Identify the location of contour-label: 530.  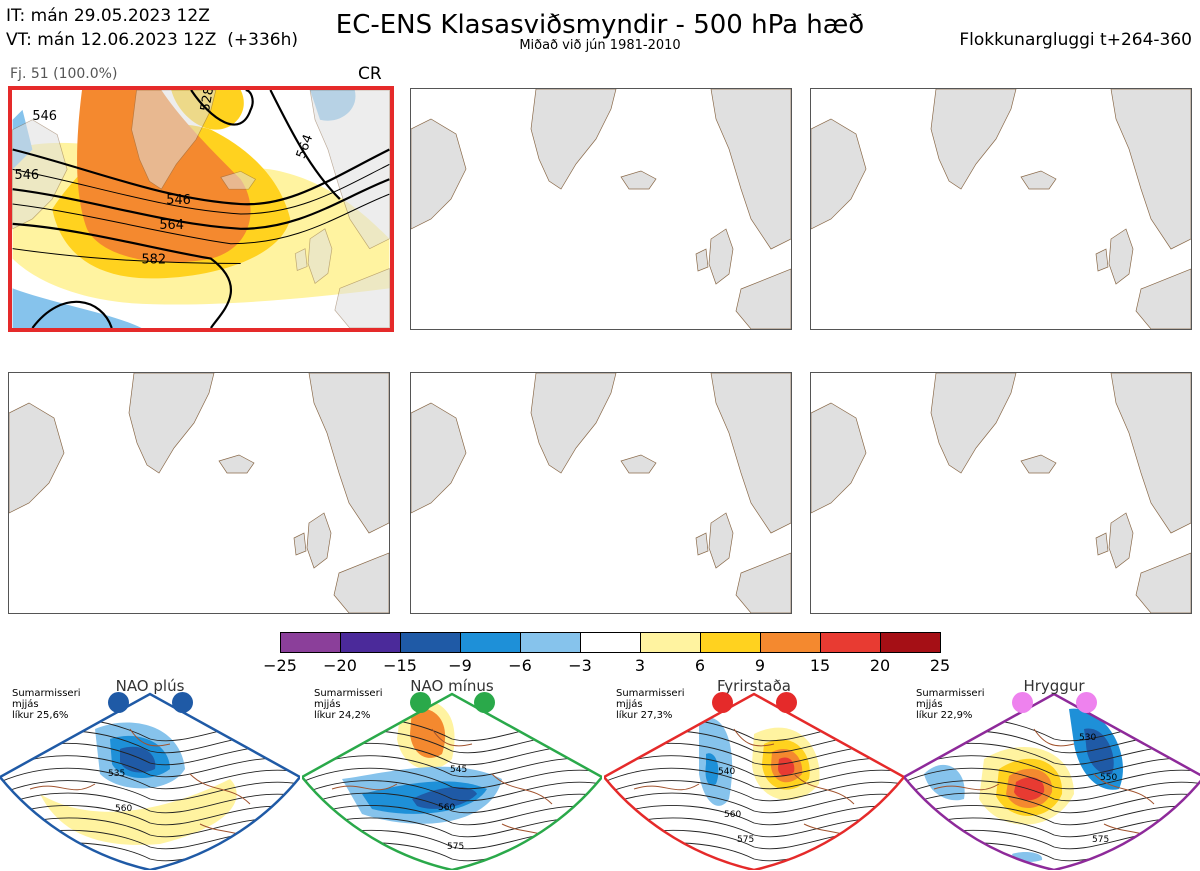
(1087, 738).